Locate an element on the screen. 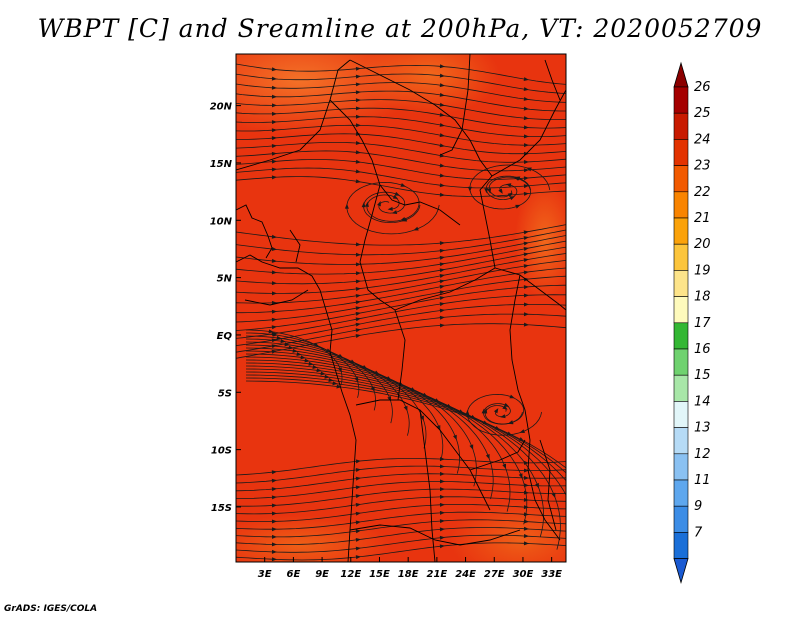  lon-tick-label: 3E is located at coordinates (265, 574).